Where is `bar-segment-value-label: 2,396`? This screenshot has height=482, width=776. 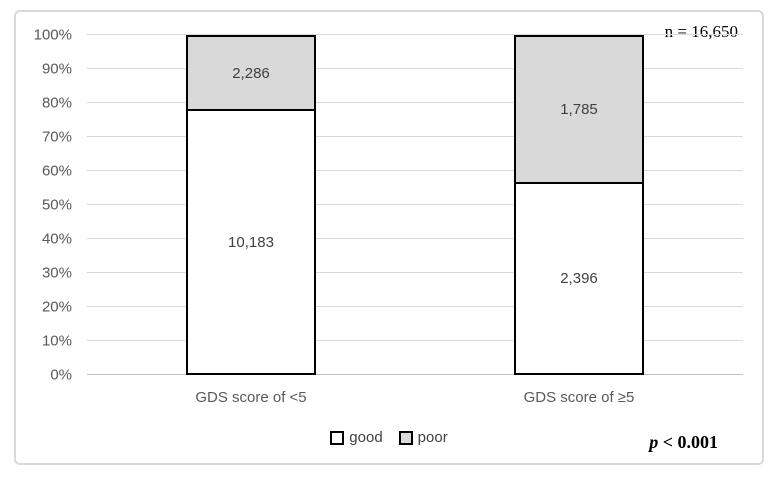 bar-segment-value-label: 2,396 is located at coordinates (579, 279).